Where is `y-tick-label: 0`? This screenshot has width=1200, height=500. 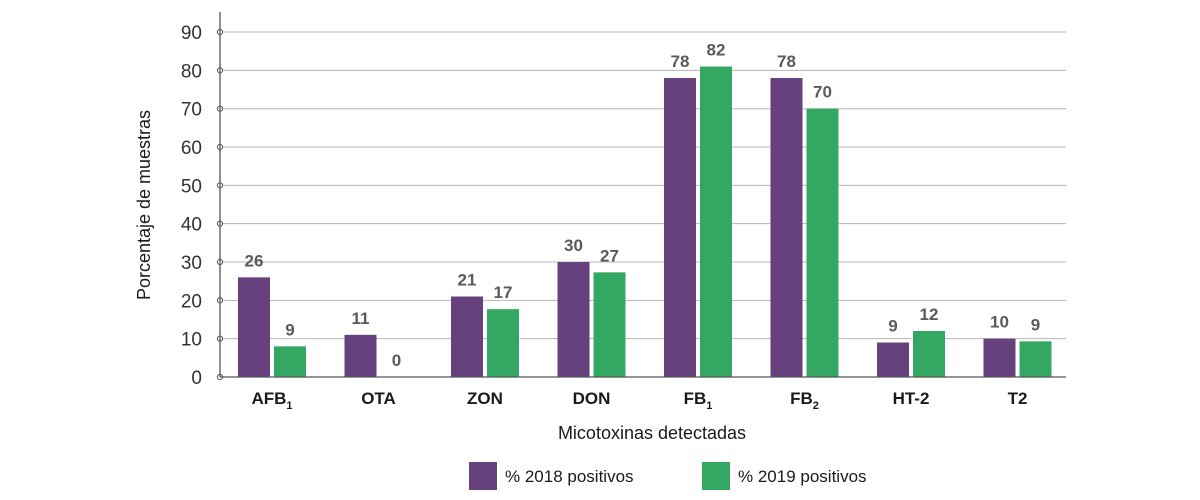 y-tick-label: 0 is located at coordinates (196, 378).